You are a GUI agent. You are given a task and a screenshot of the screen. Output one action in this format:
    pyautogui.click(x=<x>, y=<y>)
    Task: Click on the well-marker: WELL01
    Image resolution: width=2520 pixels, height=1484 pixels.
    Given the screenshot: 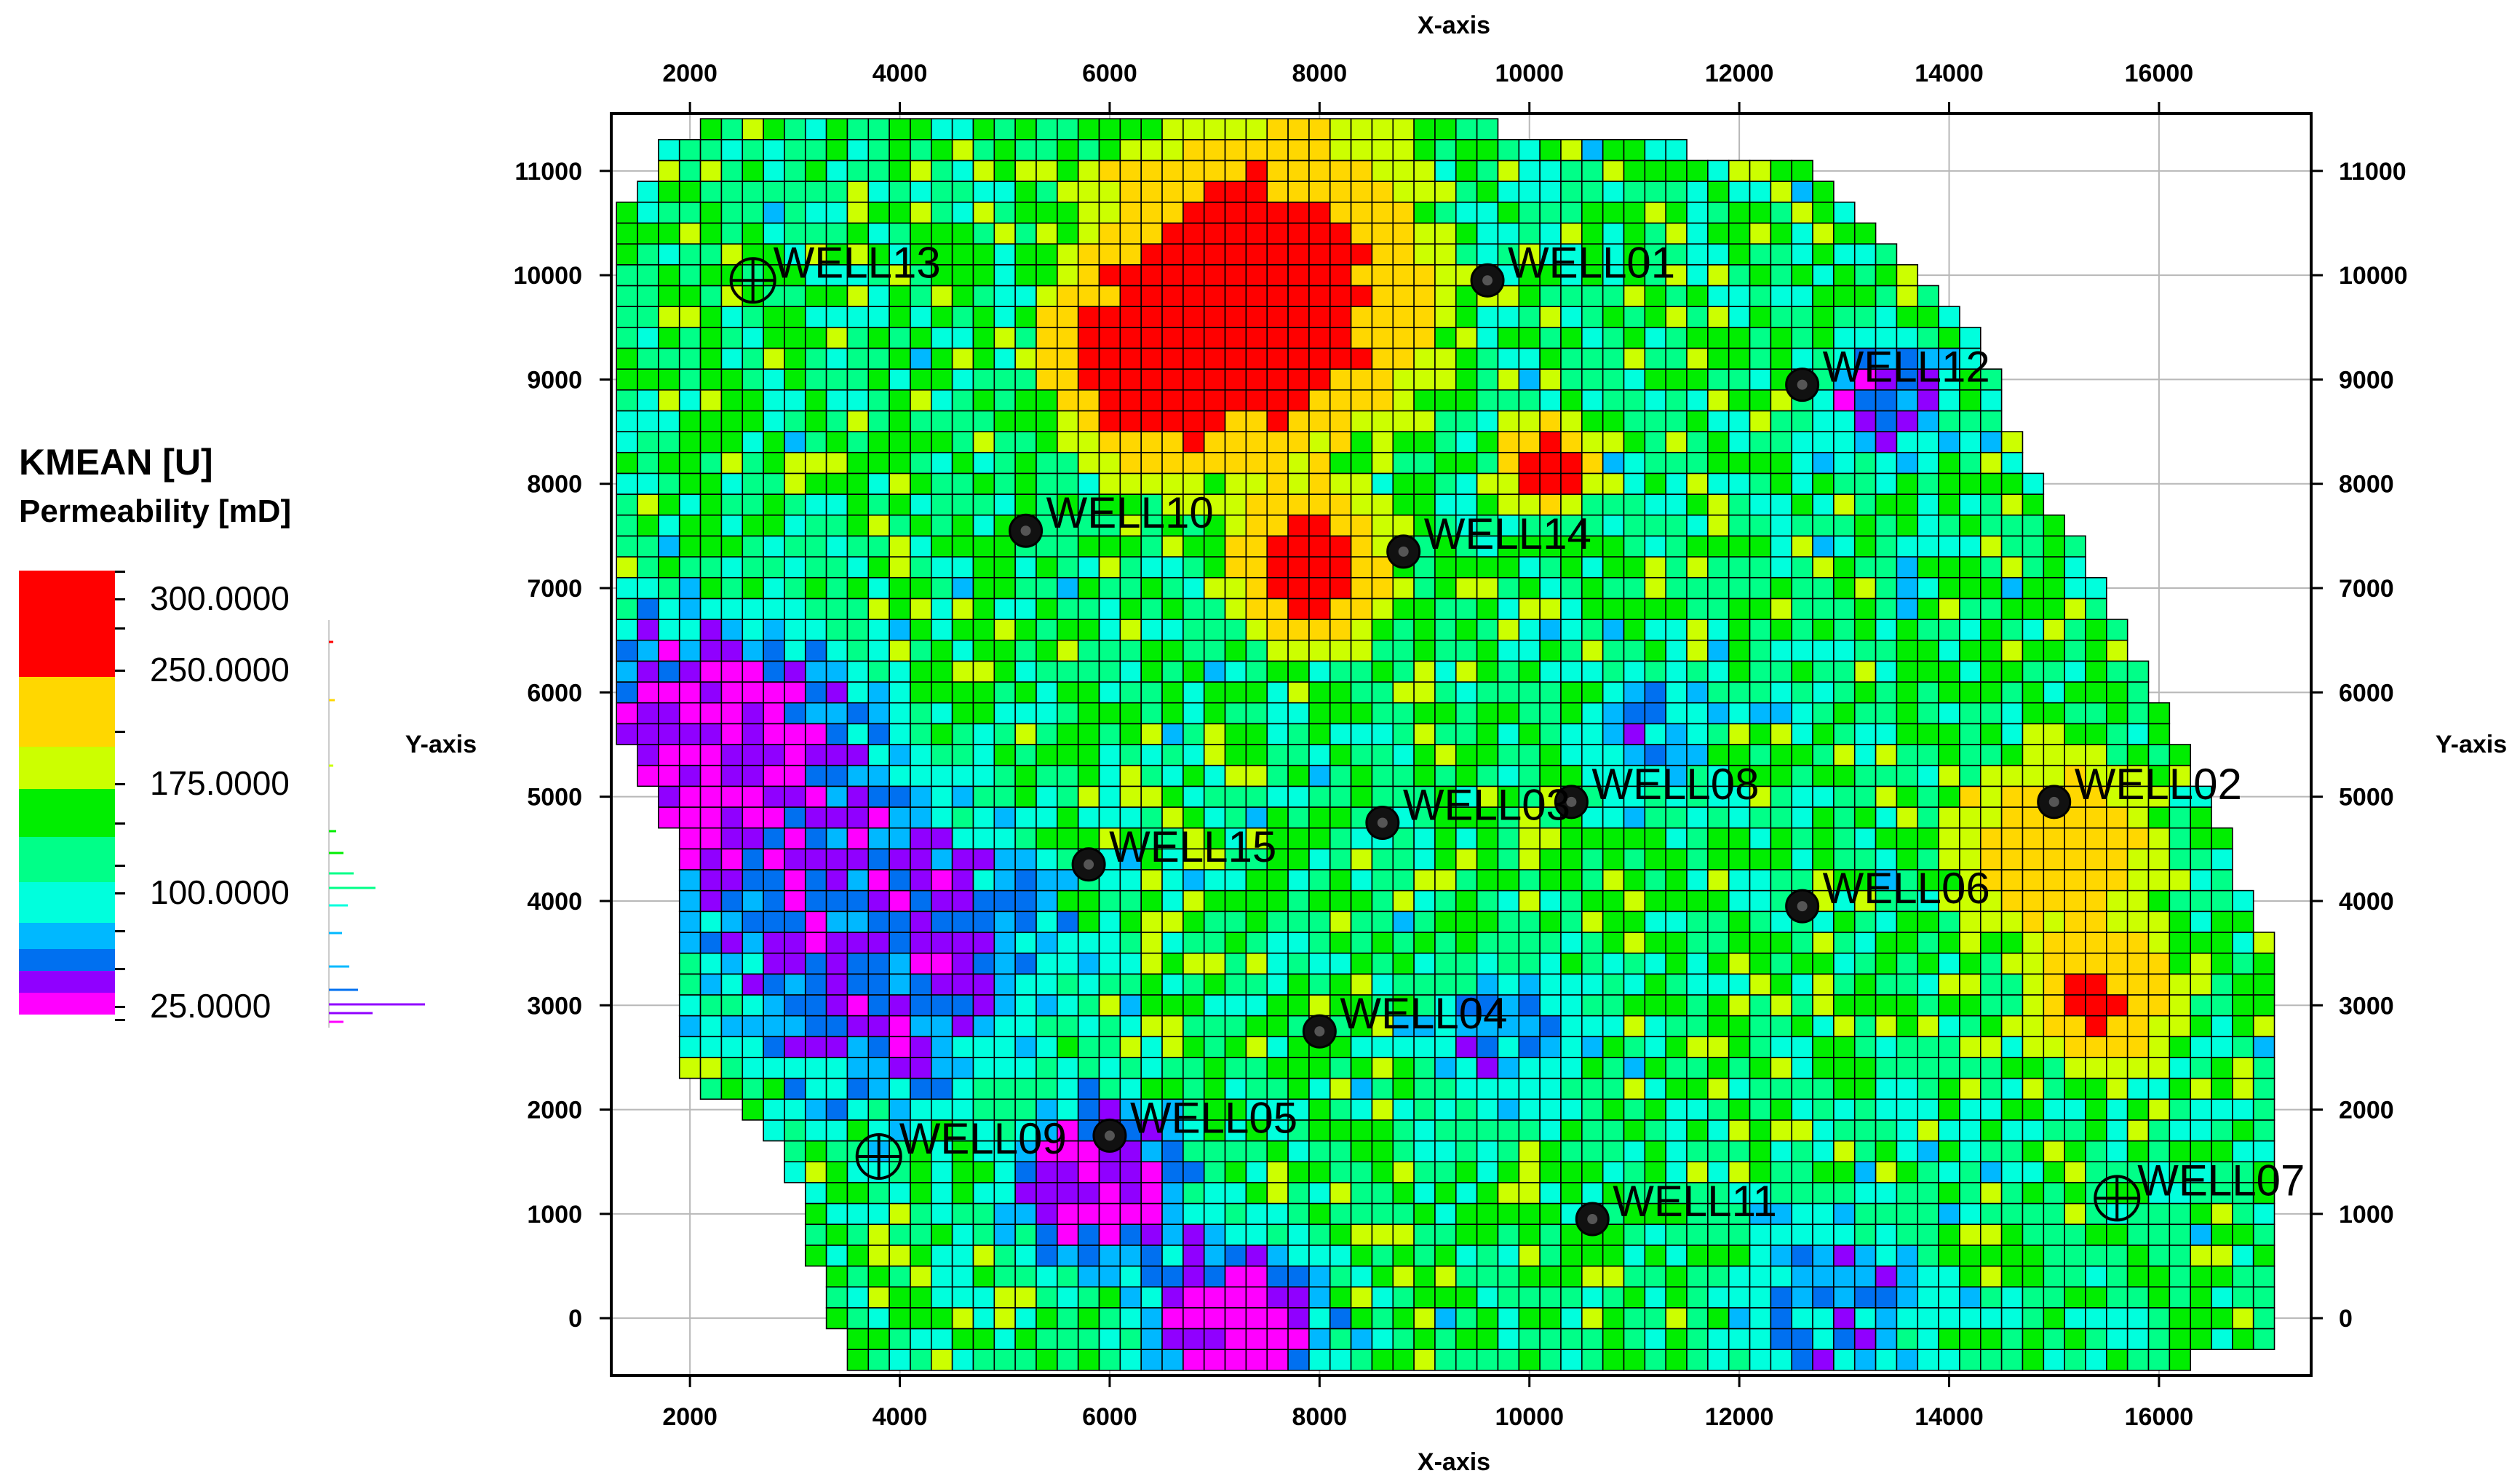 What is the action you would take?
    pyautogui.click(x=1572, y=268)
    